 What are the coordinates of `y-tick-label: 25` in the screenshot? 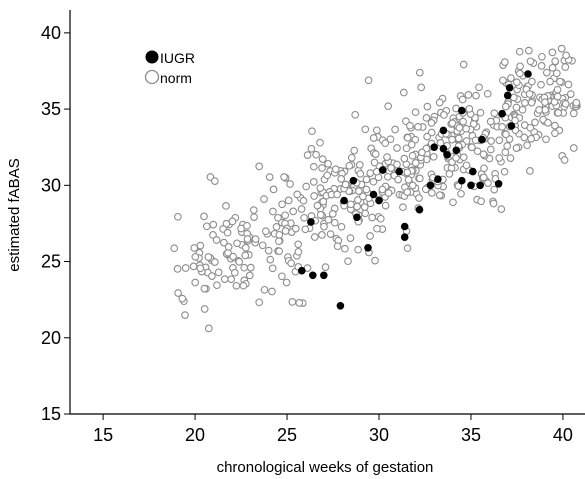 It's located at (51, 262).